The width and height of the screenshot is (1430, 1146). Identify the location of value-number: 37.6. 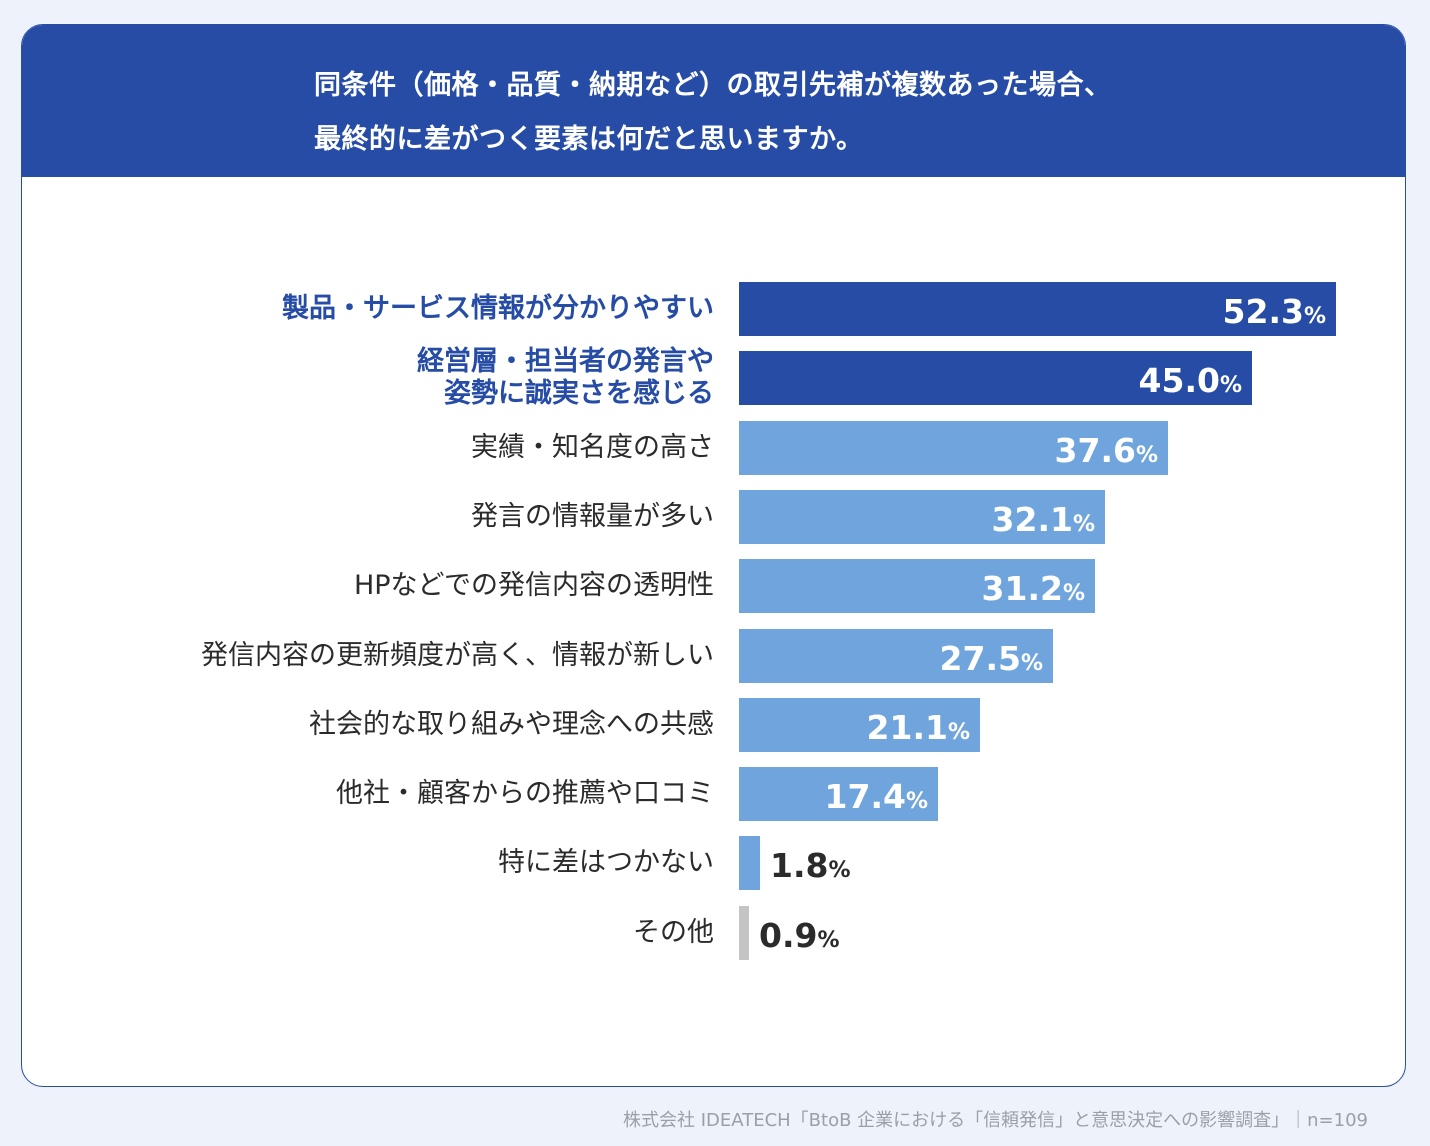
(1095, 450).